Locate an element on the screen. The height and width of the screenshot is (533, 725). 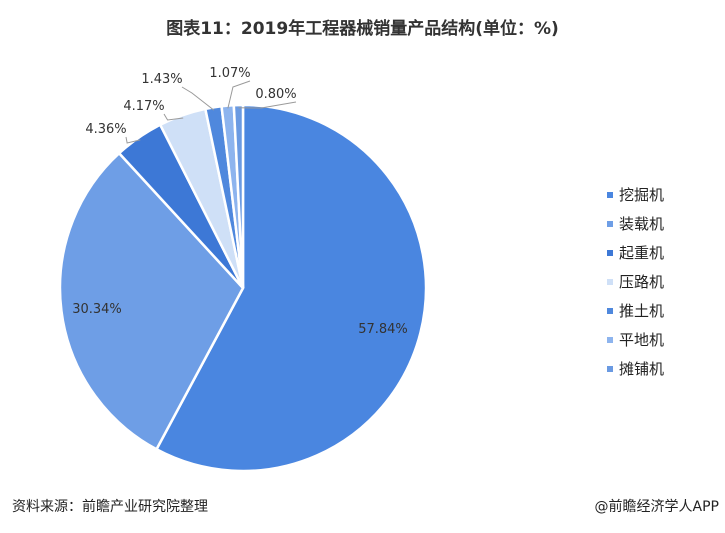
slice-label-3: 4.36% is located at coordinates (105, 129).